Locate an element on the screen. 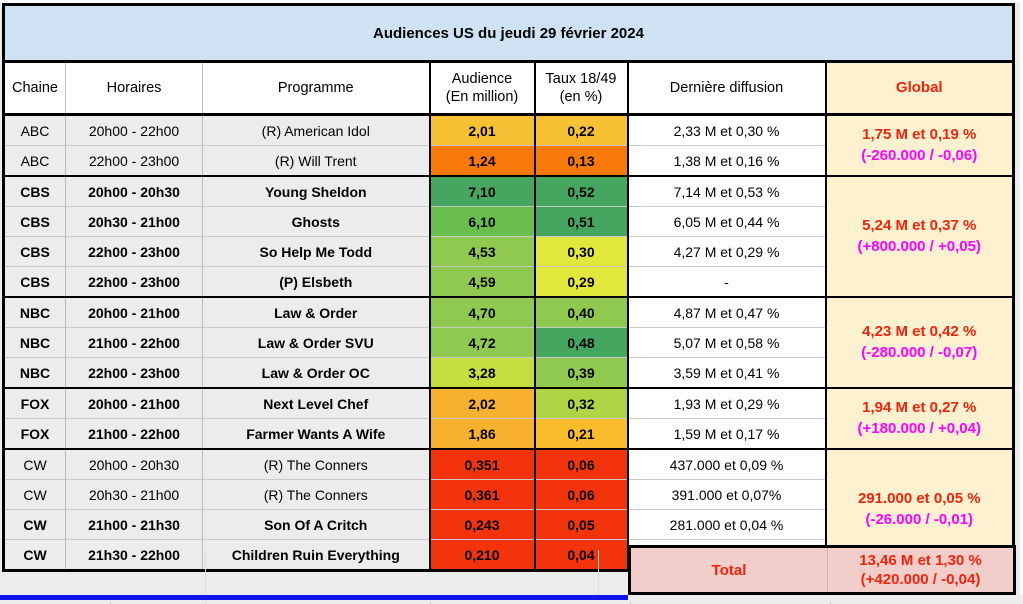 The image size is (1023, 604). header-global: Global is located at coordinates (919, 88).